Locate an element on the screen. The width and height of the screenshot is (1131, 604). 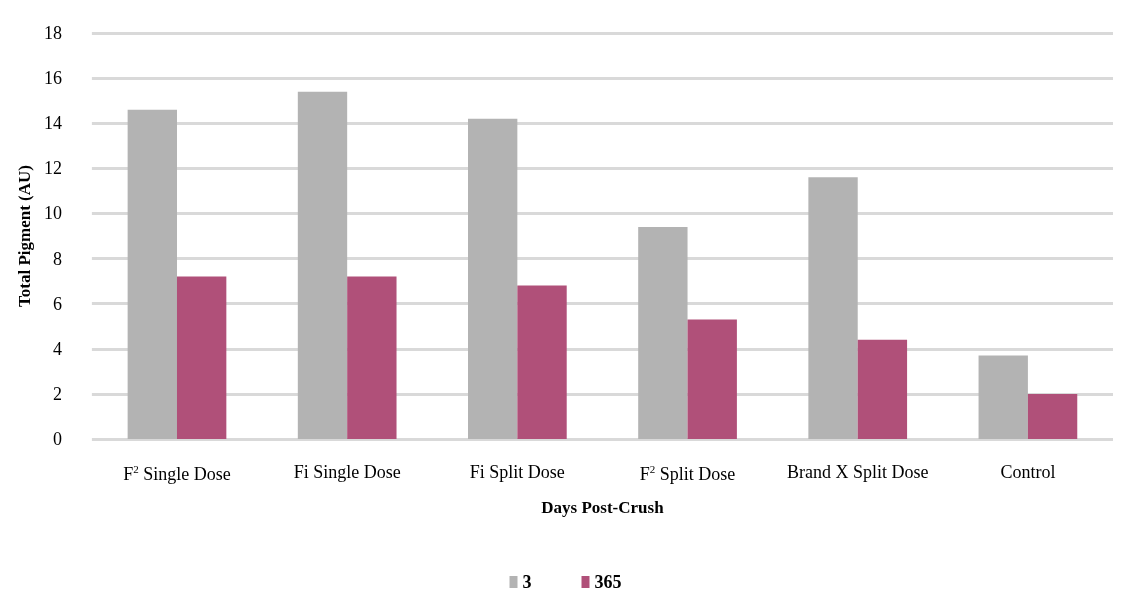
y-tick-label: 18 is located at coordinates (52, 33).